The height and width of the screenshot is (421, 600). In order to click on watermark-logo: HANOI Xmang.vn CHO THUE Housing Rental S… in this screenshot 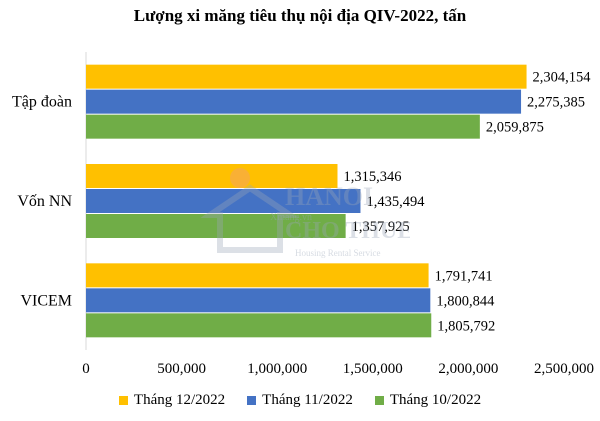, I will do `click(306, 210)`.